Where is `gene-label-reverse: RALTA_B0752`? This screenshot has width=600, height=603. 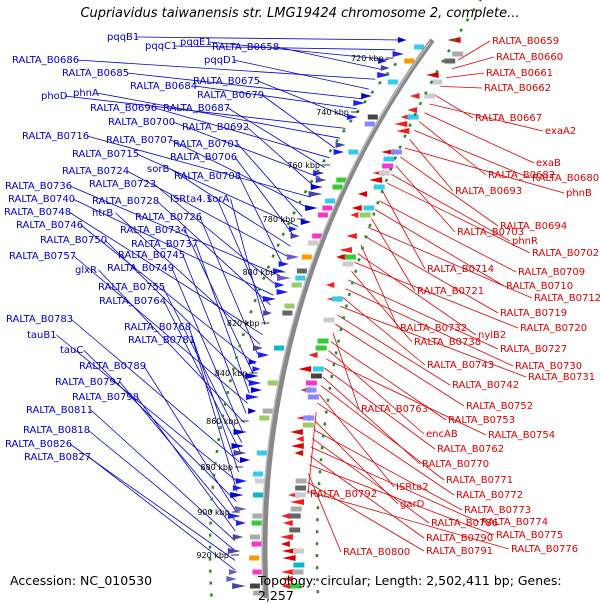 gene-label-reverse: RALTA_B0752 is located at coordinates (499, 406).